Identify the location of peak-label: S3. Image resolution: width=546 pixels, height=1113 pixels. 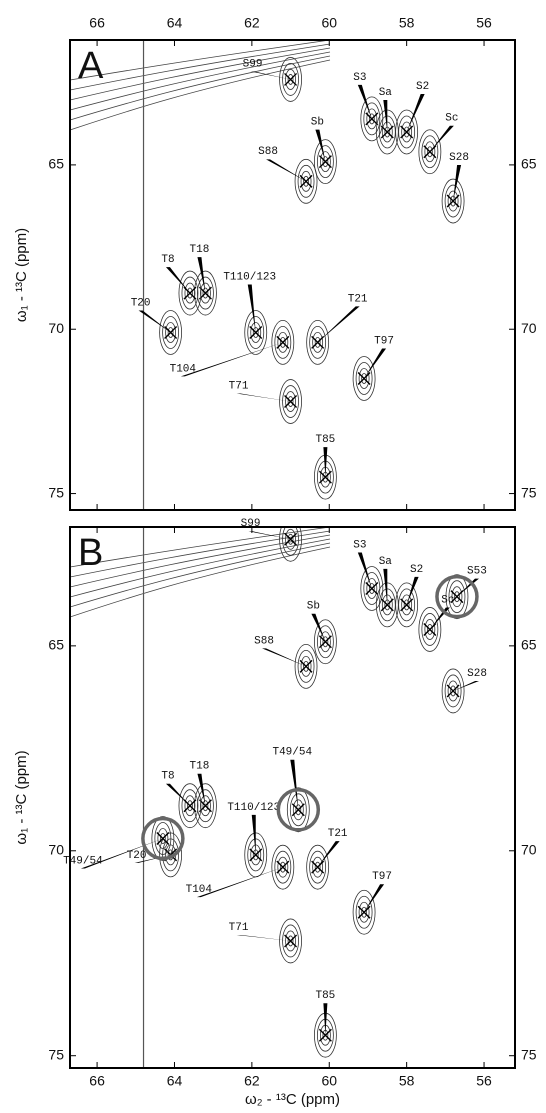
(359, 78).